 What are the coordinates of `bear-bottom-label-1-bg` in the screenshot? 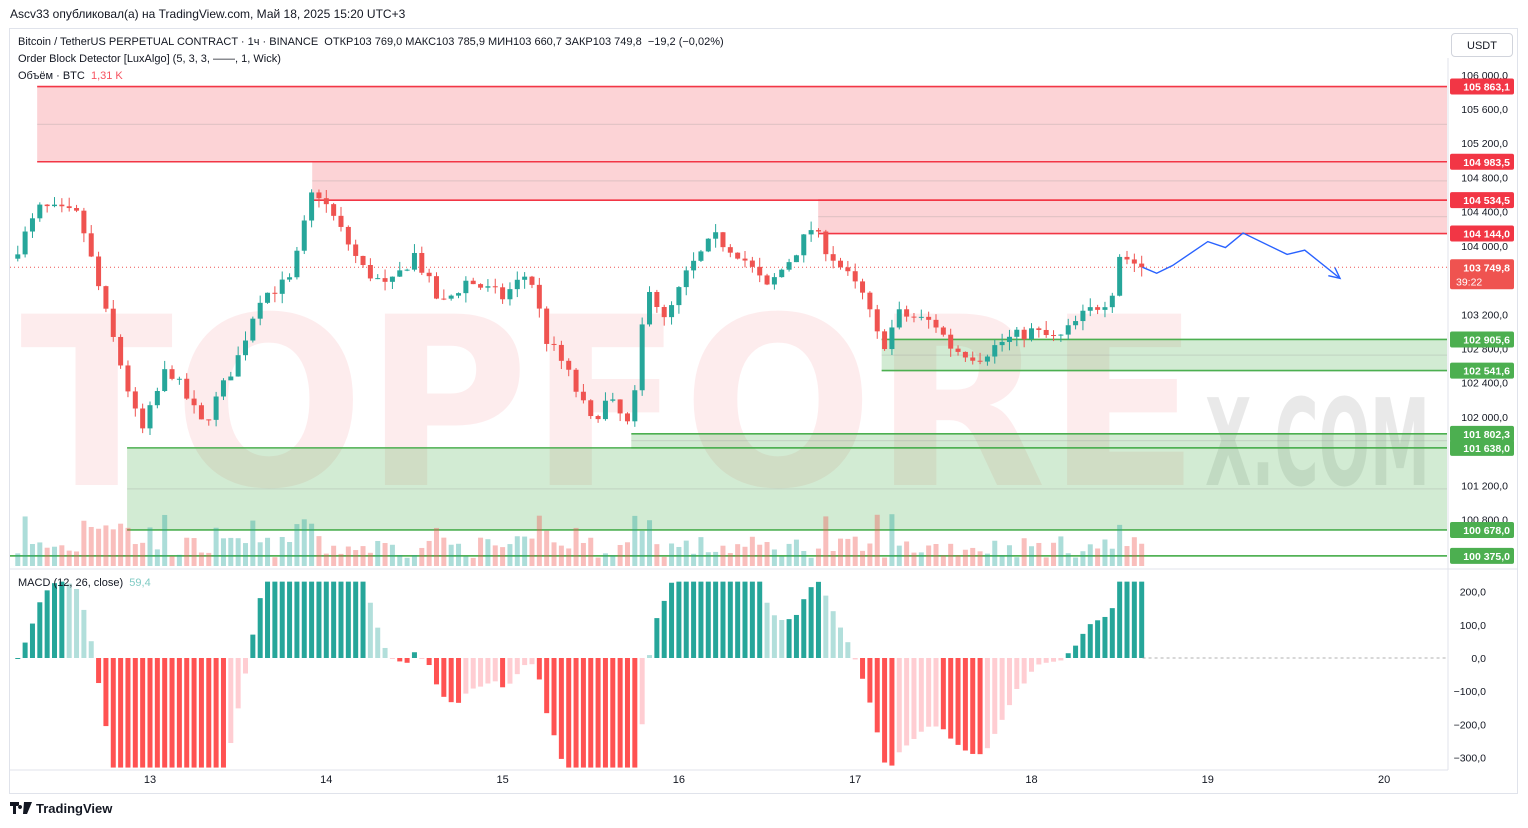 It's located at (1482, 200).